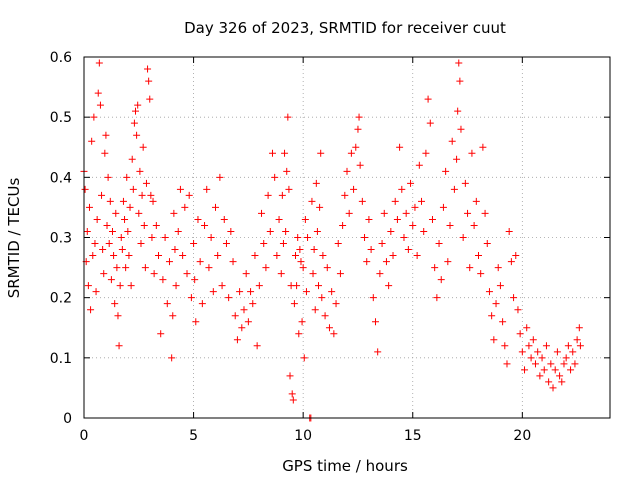  I want to click on x-tick-label: 5, so click(193, 436).